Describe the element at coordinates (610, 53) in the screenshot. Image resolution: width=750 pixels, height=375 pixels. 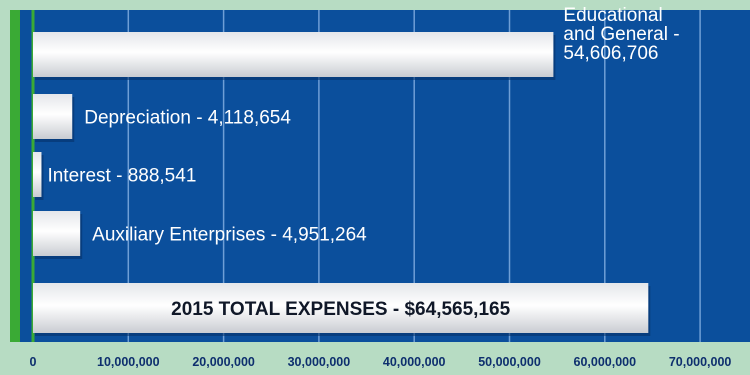
I see `bar-data-label: 54,606,706` at that location.